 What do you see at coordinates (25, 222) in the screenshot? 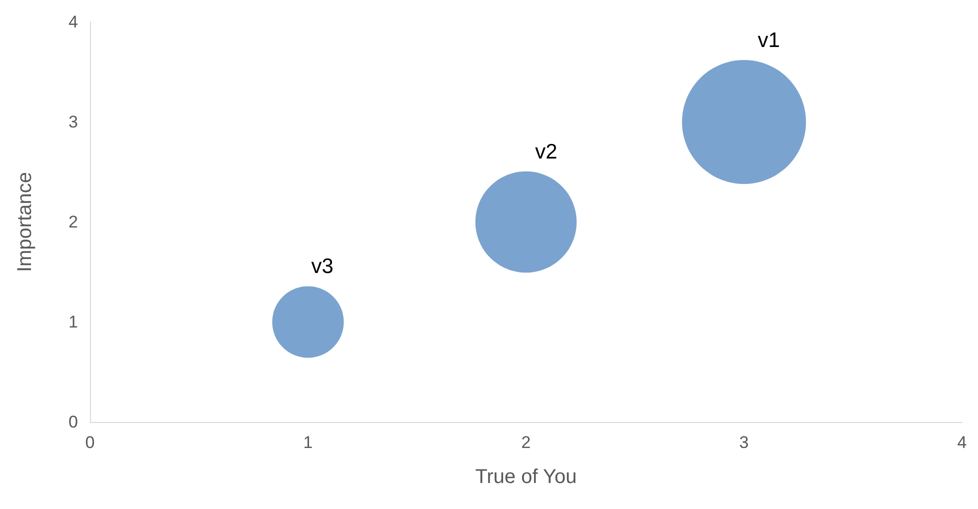
I see `y-axis-title: Importance` at bounding box center [25, 222].